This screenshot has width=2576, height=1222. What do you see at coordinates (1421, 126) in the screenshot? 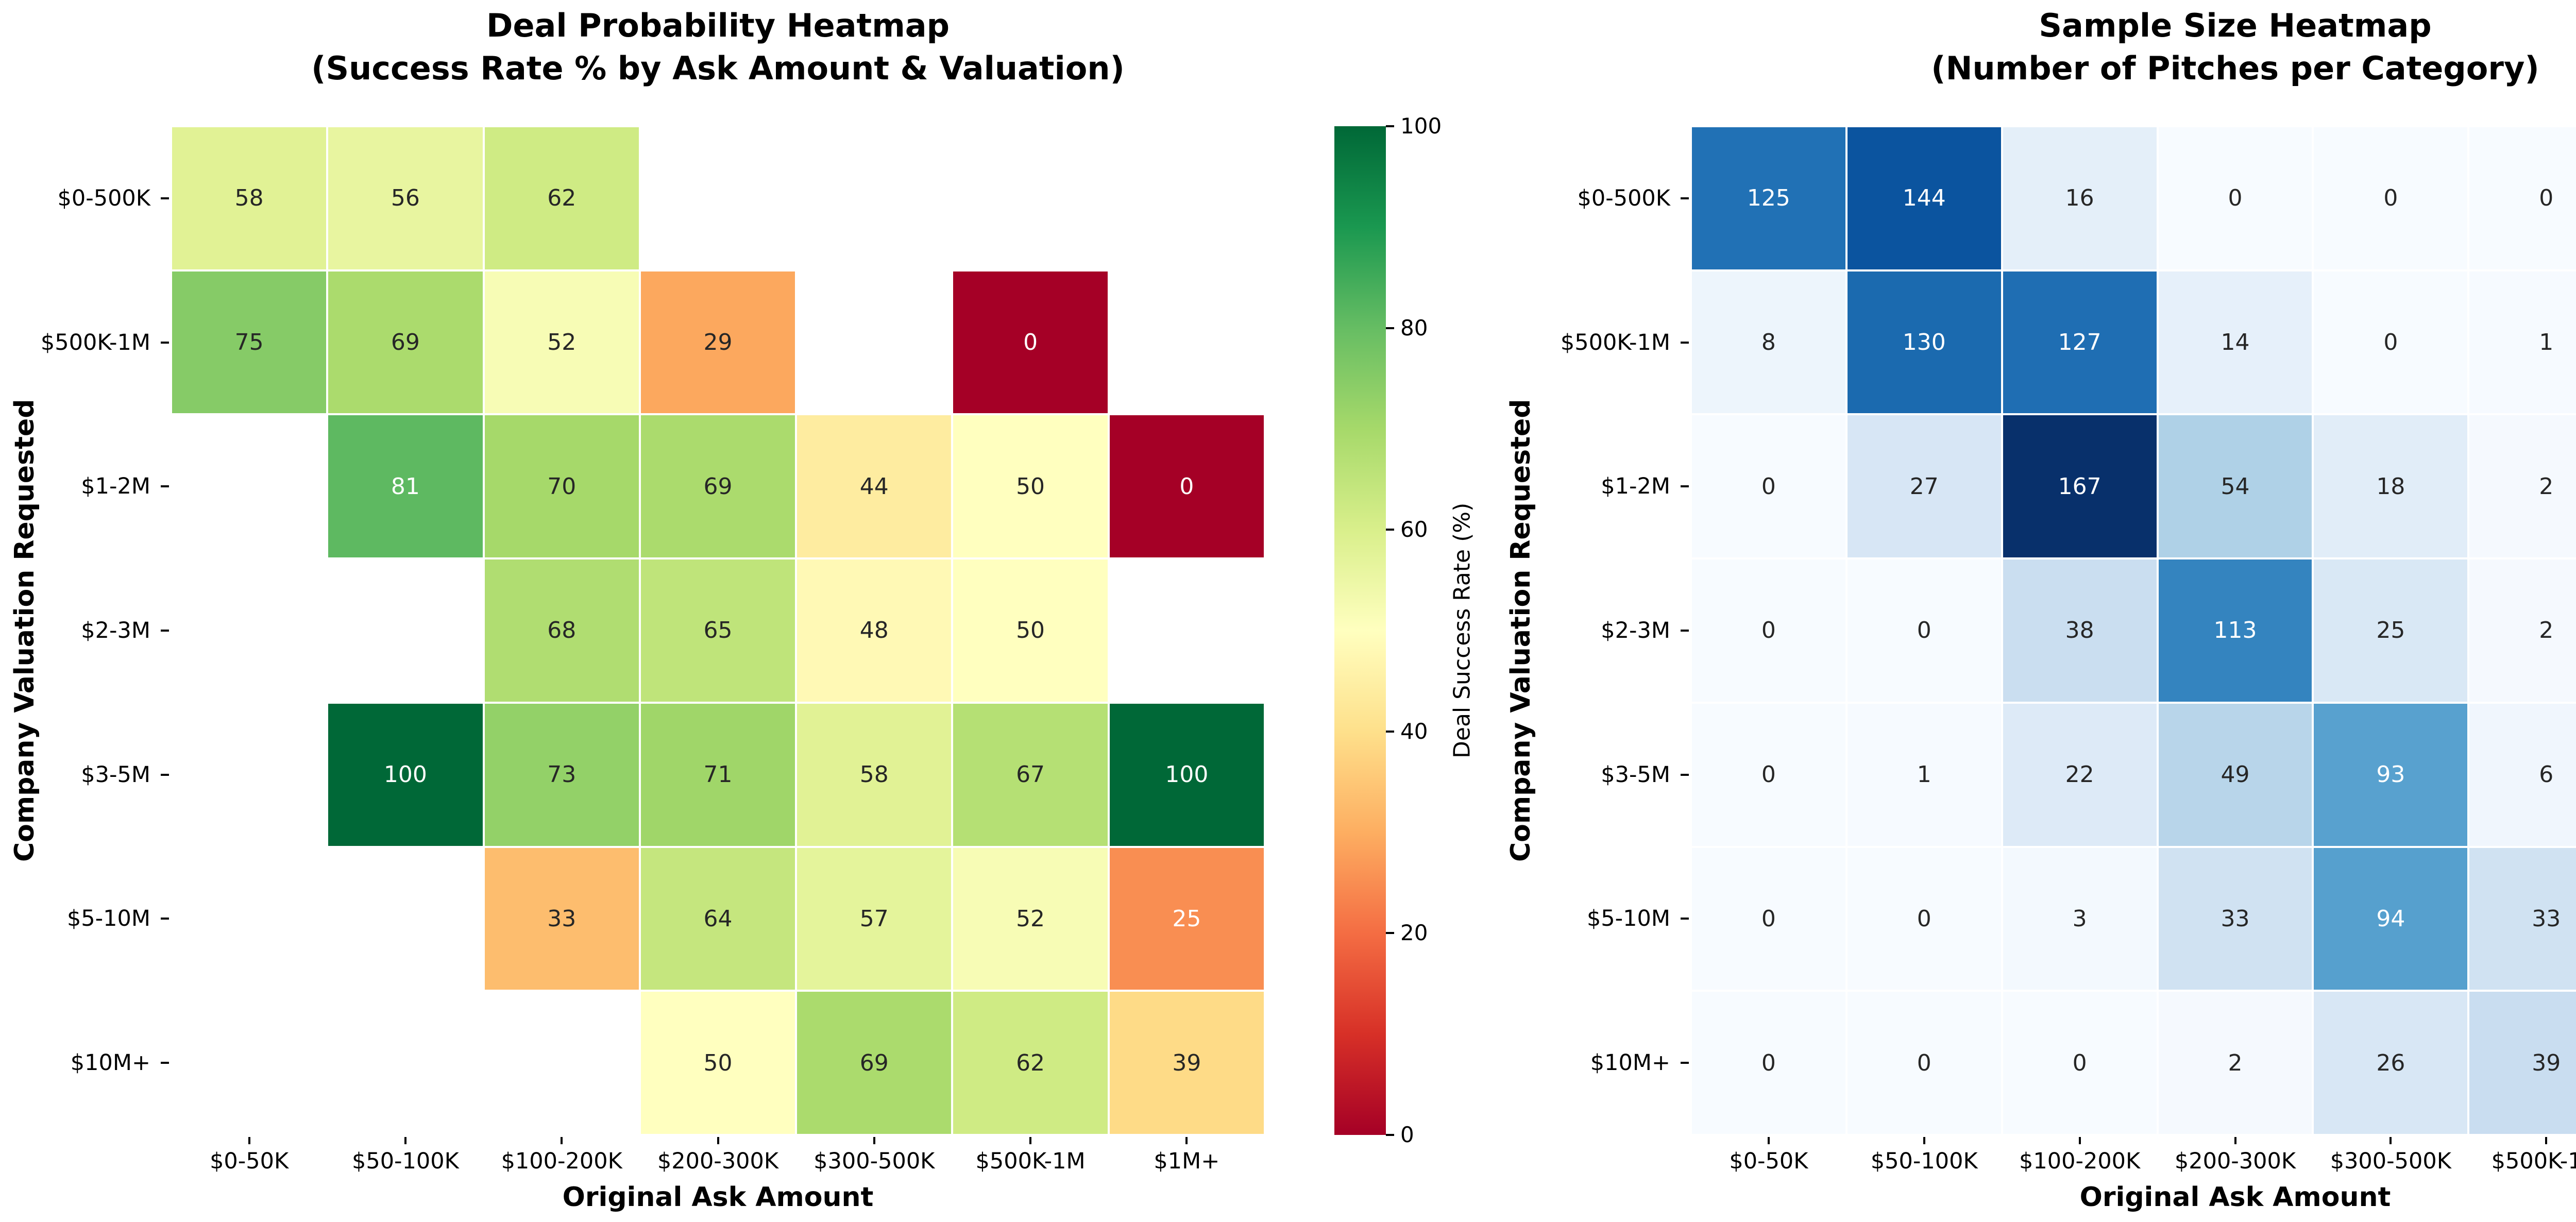
I see `colorbar-tick-label: 100` at bounding box center [1421, 126].